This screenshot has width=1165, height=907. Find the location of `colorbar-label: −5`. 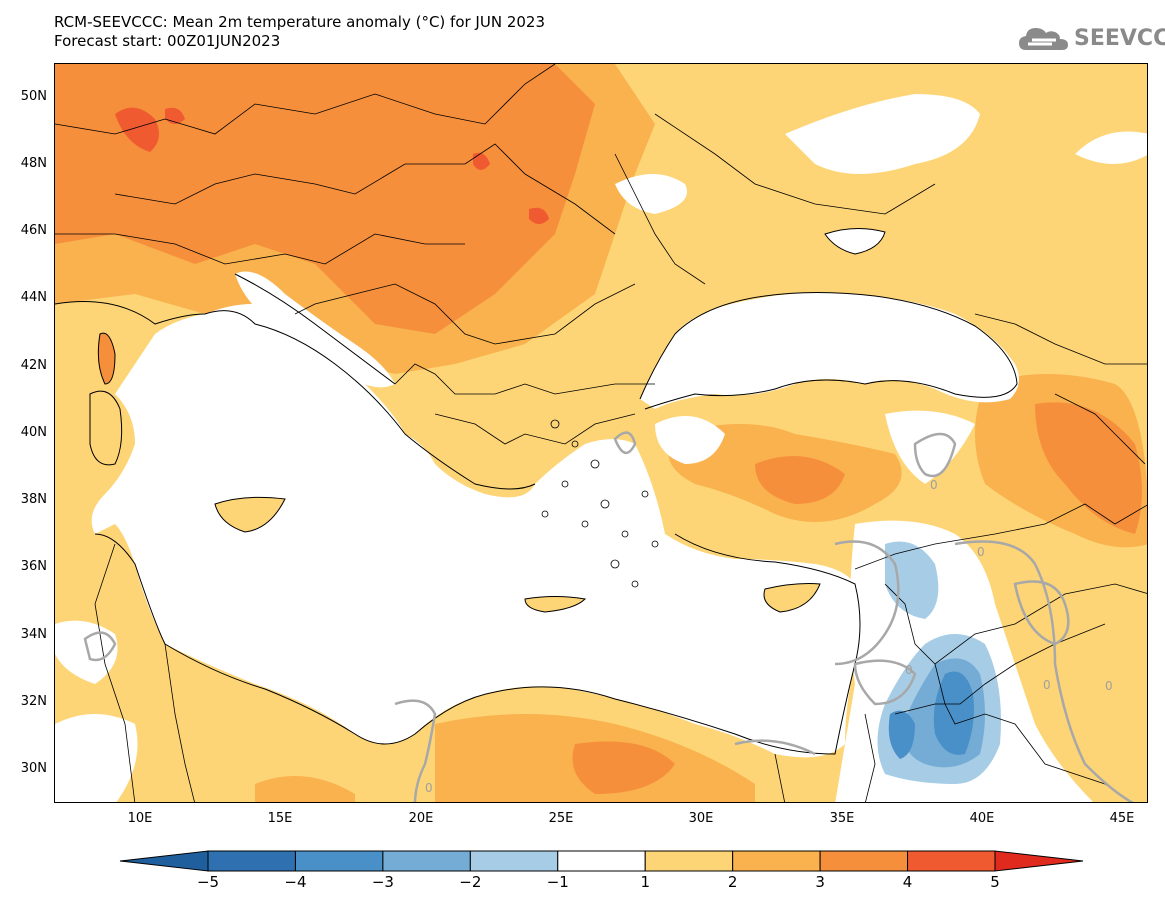

colorbar-label: −5 is located at coordinates (208, 882).